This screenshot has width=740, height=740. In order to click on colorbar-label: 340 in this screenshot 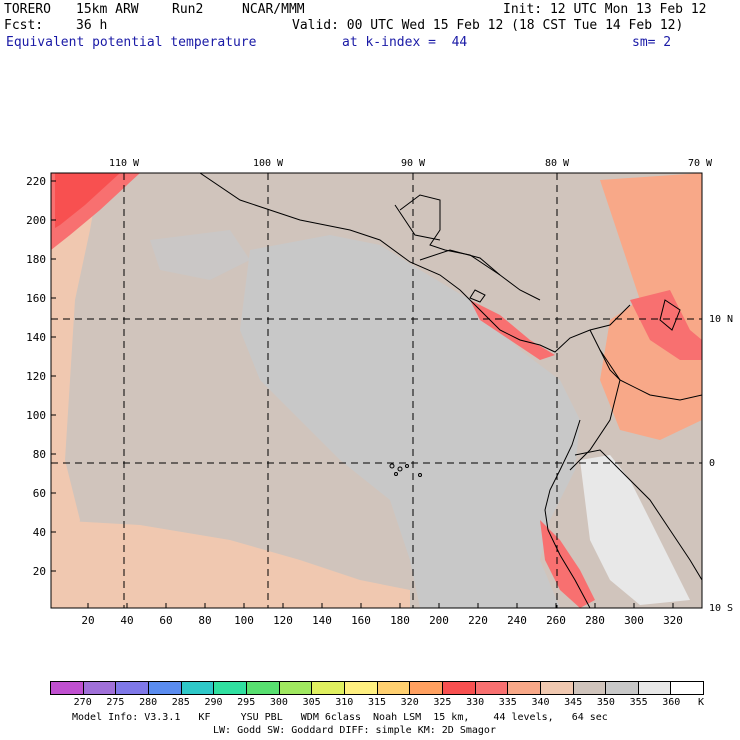, I will do `click(540, 702)`.